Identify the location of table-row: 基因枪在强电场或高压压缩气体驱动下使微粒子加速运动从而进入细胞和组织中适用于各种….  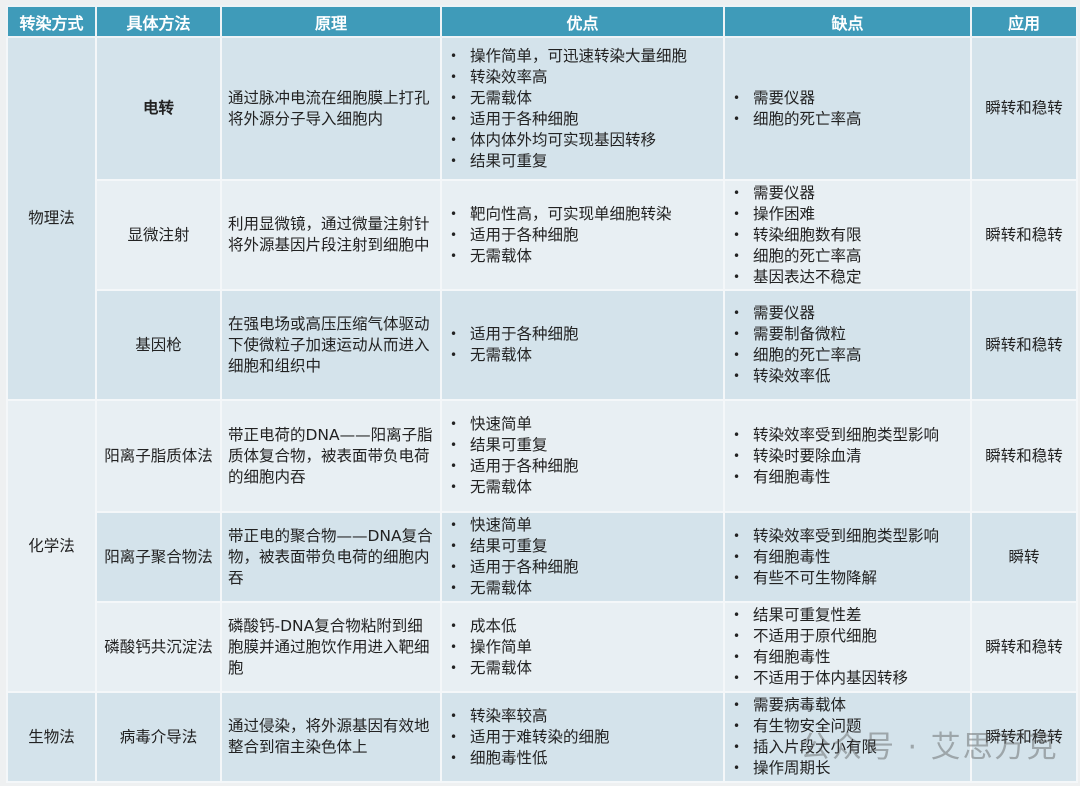
(542, 345).